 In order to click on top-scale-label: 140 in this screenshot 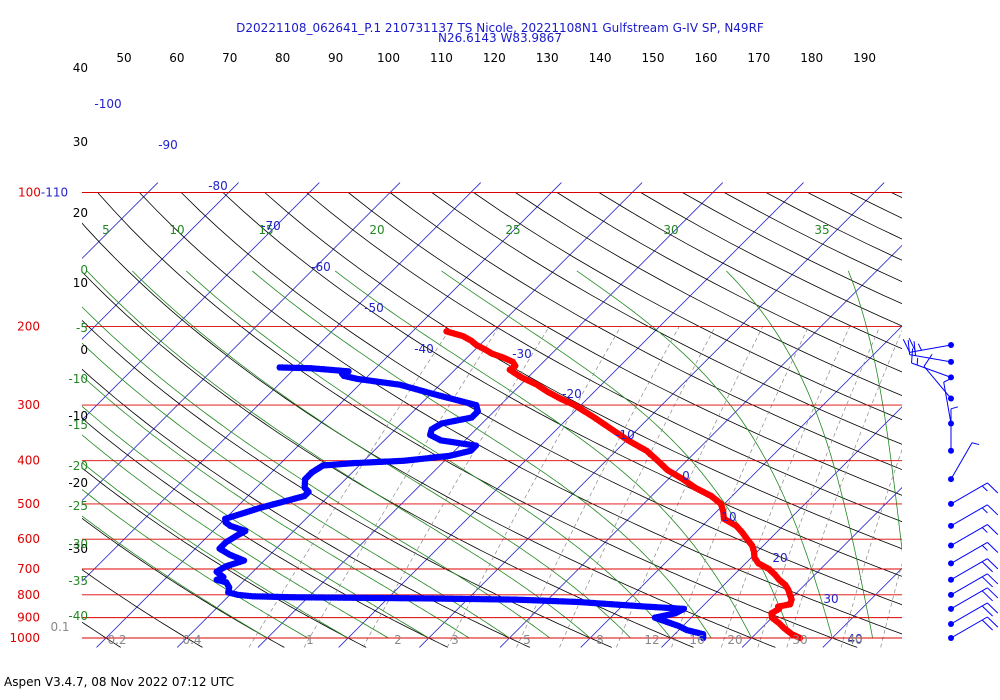, I will do `click(600, 58)`.